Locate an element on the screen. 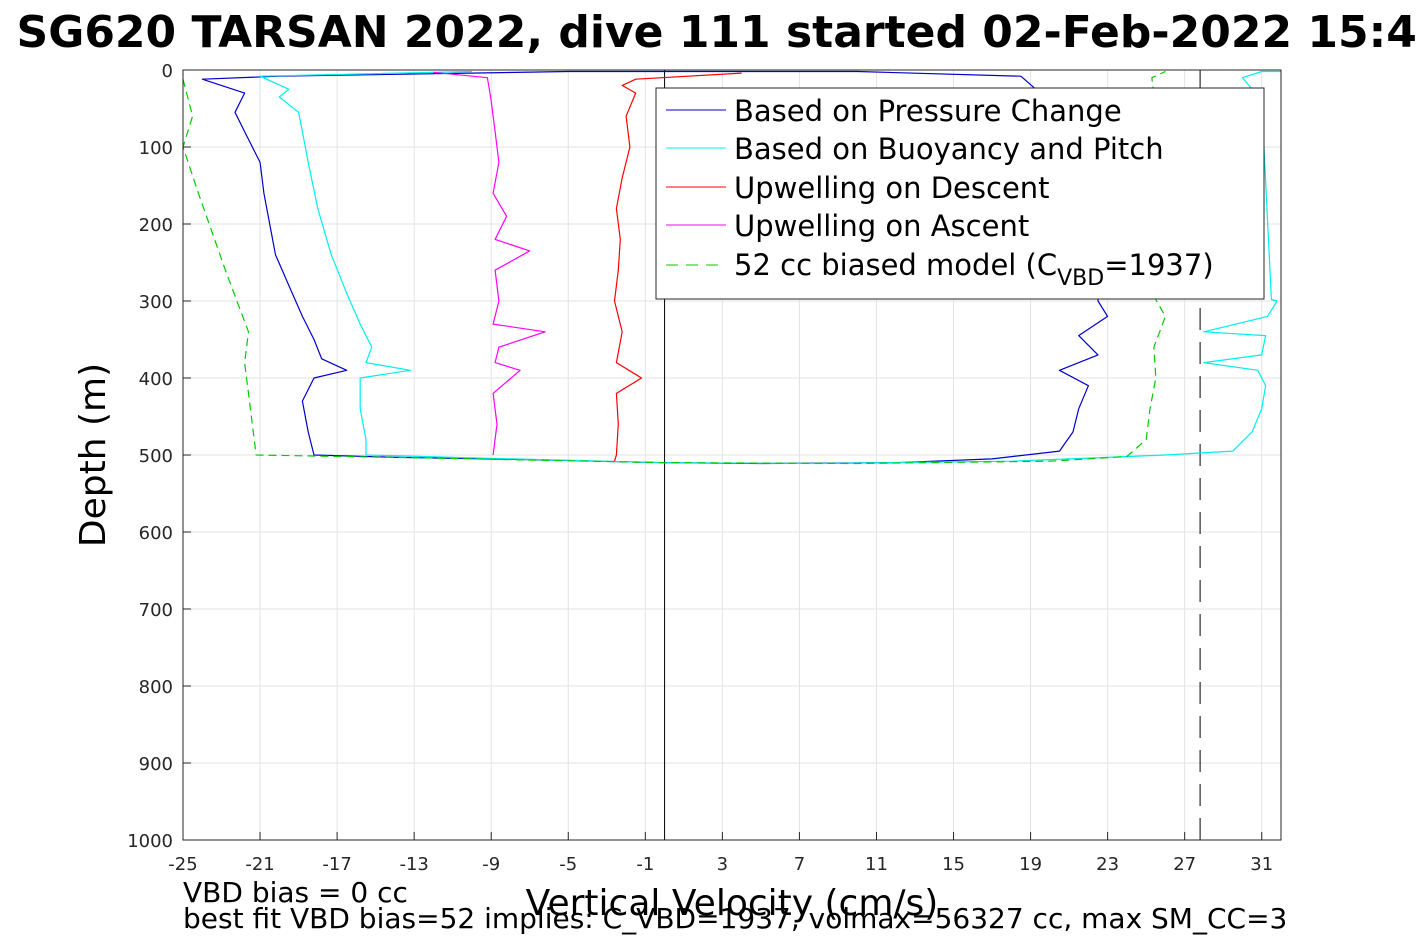 This screenshot has width=1417, height=945. x-tick-label: -5 is located at coordinates (568, 864).